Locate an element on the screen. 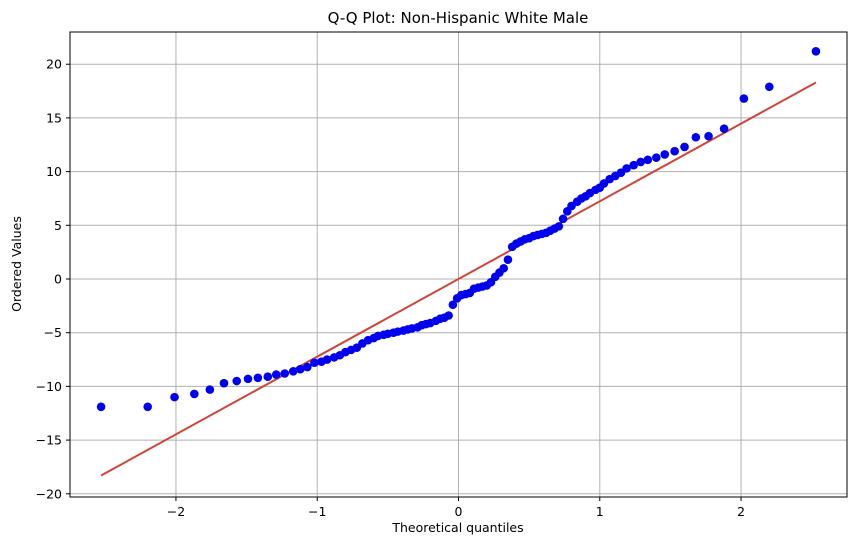 This screenshot has height=544, width=860. x-axis-ticks: −2 −1 0 1 2 is located at coordinates (456, 508).